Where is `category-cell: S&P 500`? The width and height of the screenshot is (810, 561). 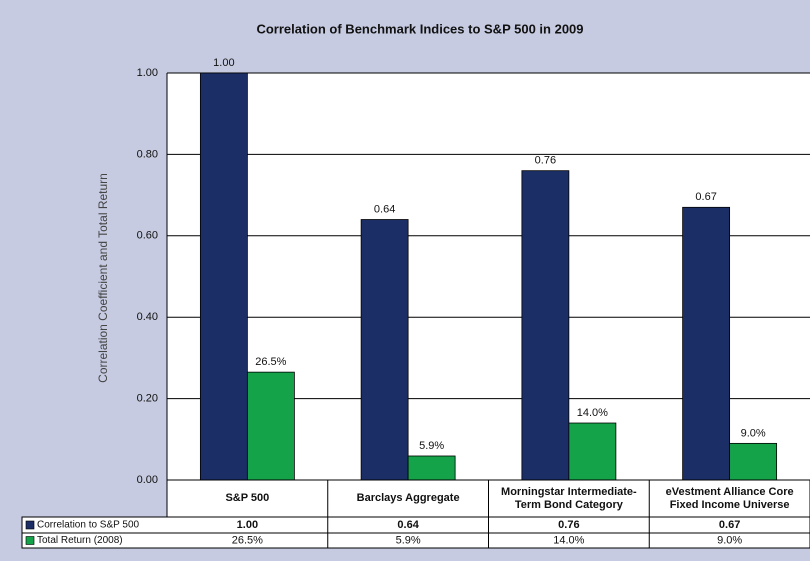 category-cell: S&P 500 is located at coordinates (247, 498).